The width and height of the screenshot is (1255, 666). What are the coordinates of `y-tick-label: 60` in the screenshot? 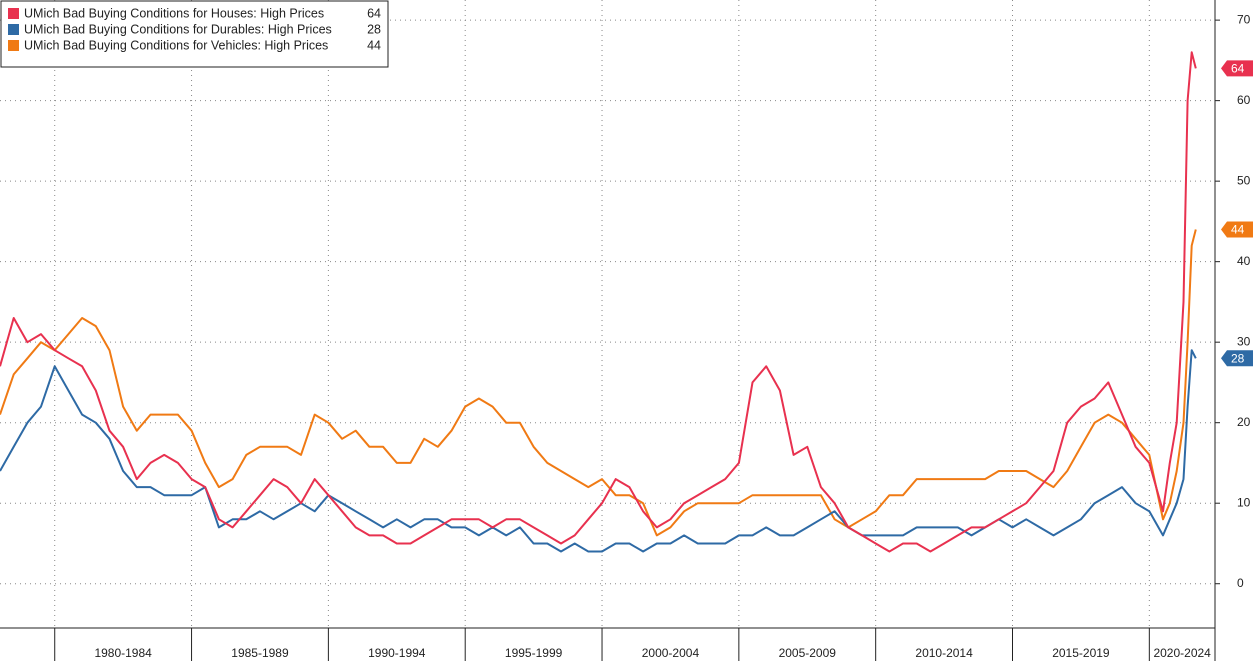 It's located at (1244, 100).